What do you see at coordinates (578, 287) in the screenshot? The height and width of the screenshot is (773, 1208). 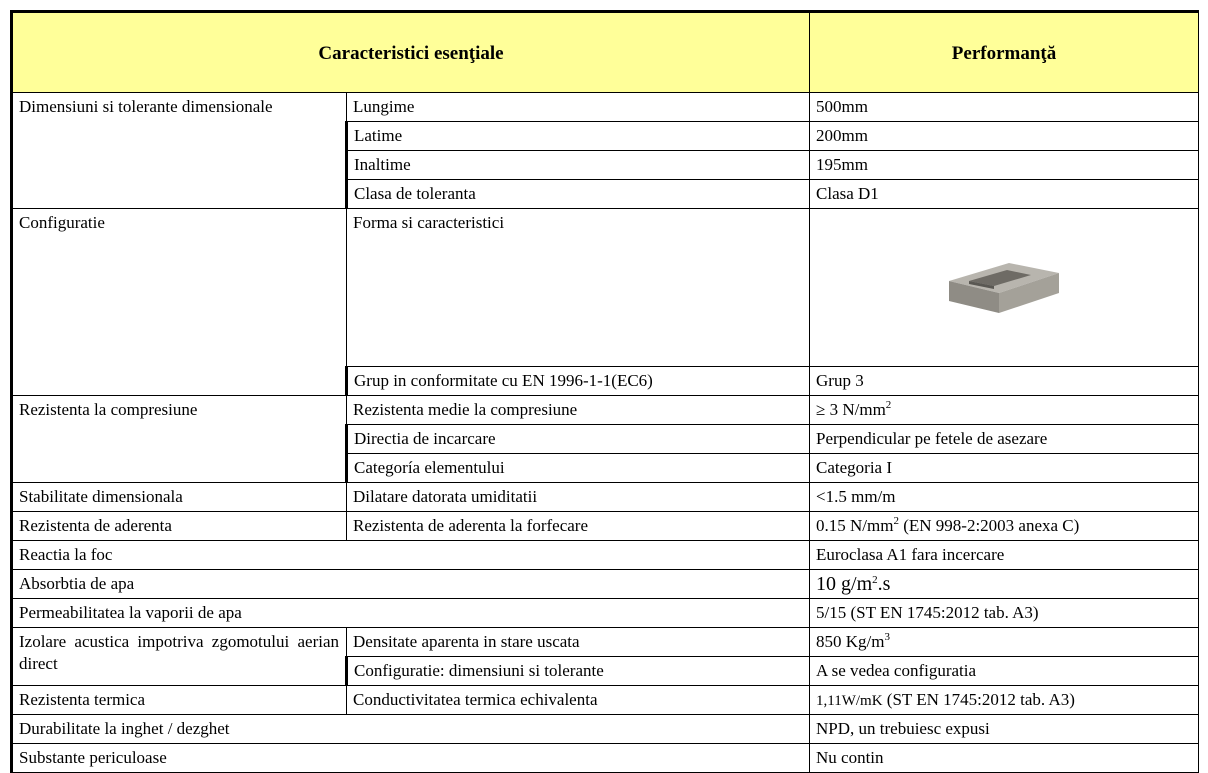 I see `table-cell: Forma si caracteristici` at bounding box center [578, 287].